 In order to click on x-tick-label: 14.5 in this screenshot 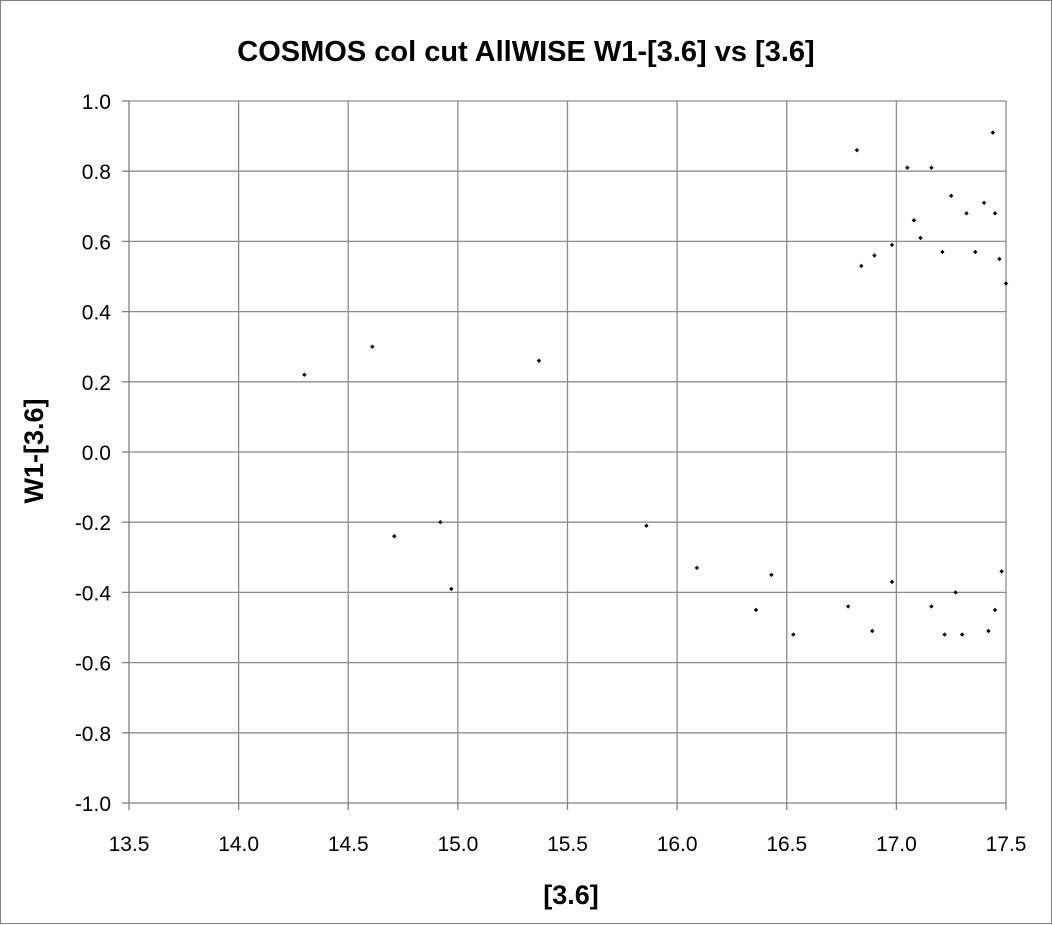, I will do `click(348, 844)`.